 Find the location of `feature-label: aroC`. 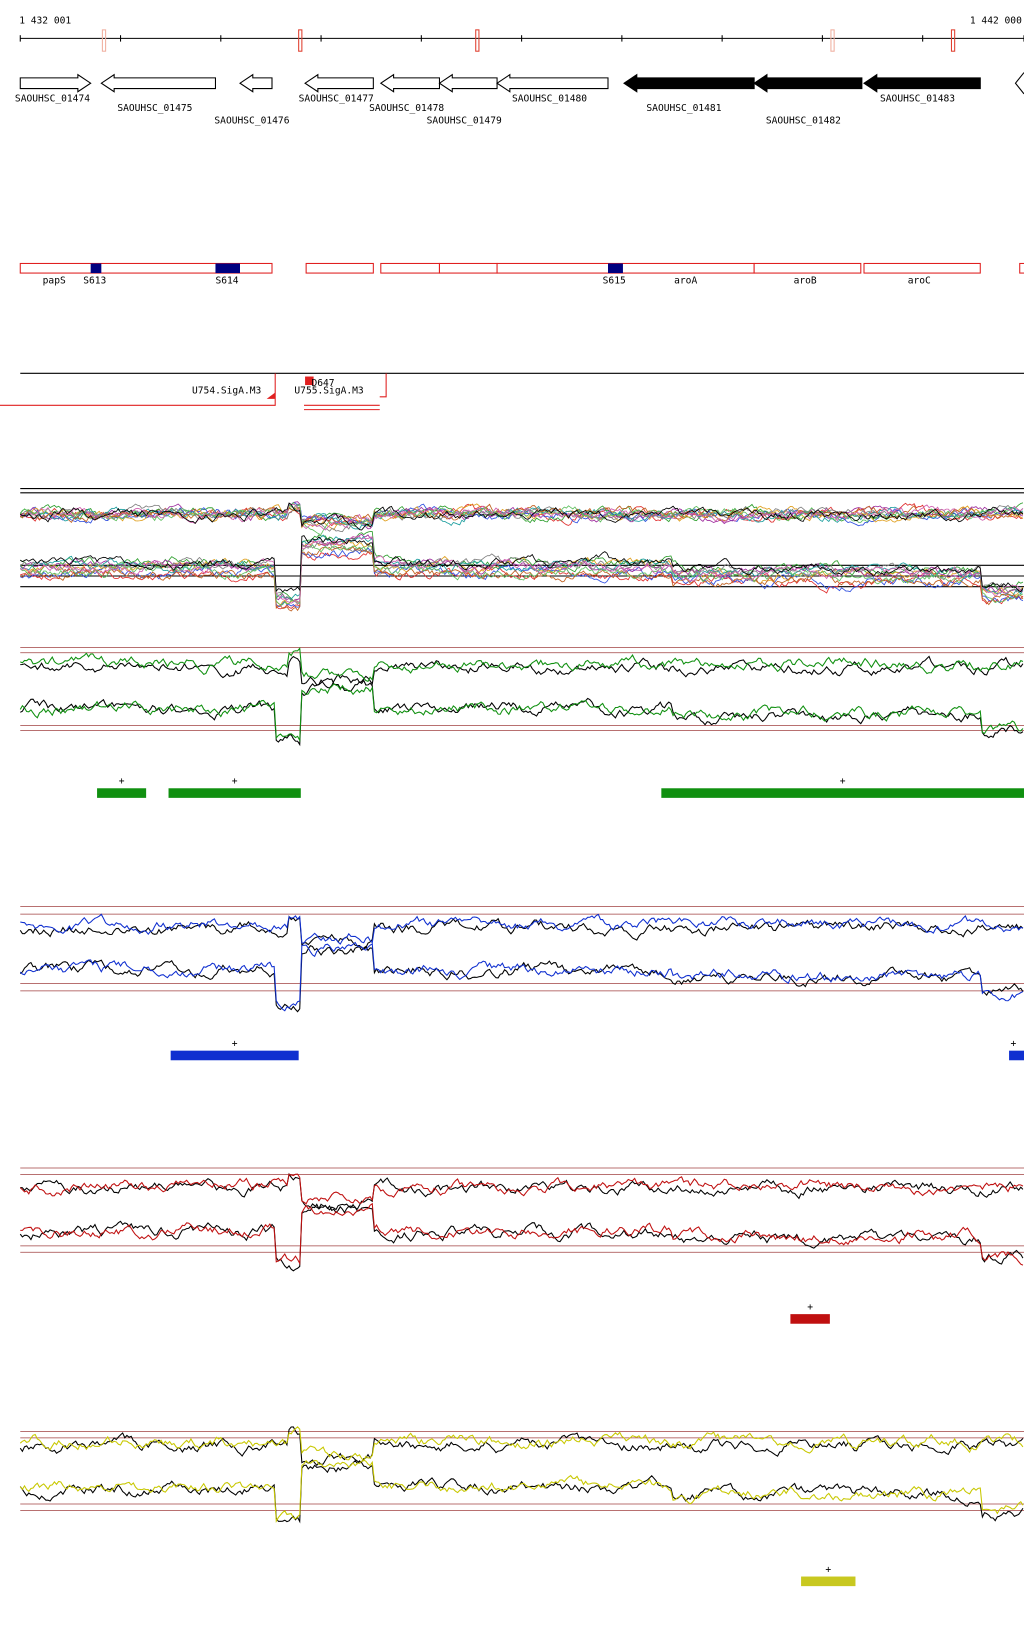

feature-label: aroC is located at coordinates (919, 281).